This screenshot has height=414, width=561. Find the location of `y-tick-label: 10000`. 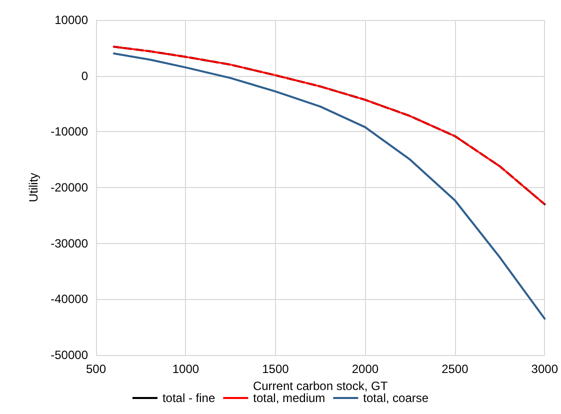

y-tick-label: 10000 is located at coordinates (71, 20).